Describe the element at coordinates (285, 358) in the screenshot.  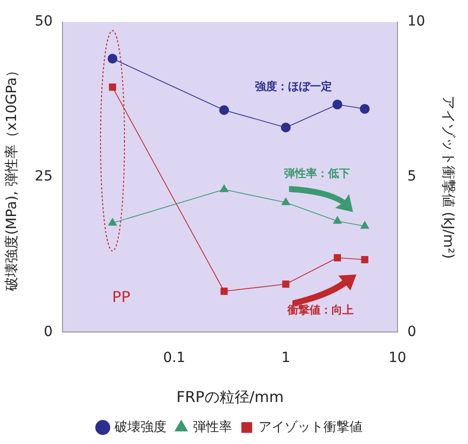
I see `x-tick-label: 1` at that location.